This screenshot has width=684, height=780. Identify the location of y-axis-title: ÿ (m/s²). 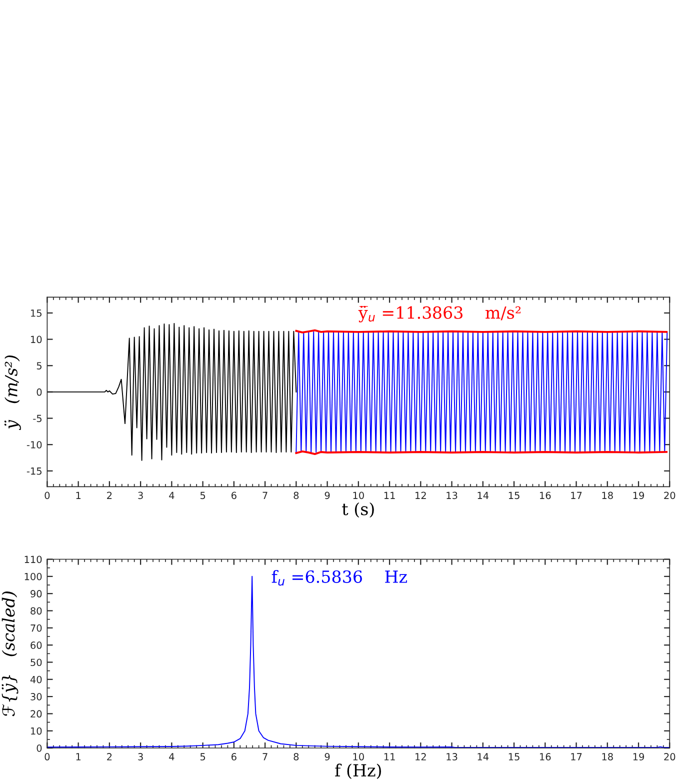
(12, 393).